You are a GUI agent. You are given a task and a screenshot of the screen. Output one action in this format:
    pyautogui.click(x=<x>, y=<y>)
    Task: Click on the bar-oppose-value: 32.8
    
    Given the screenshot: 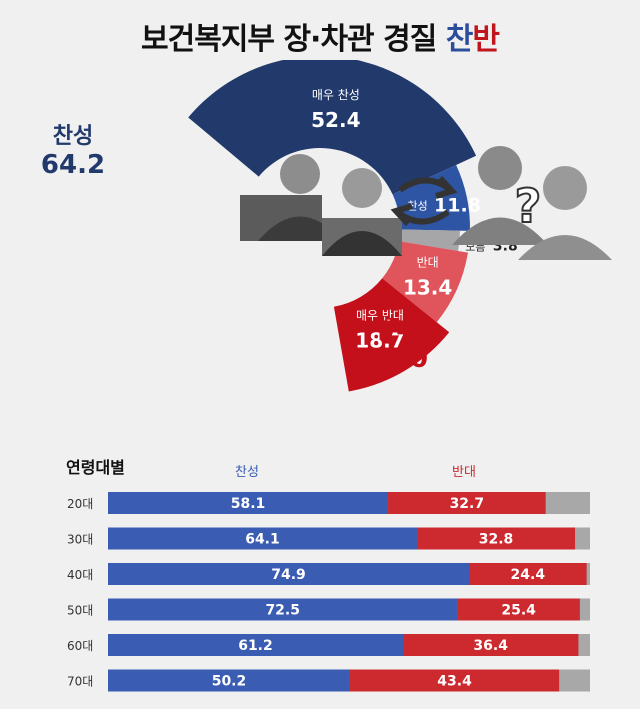 What is the action you would take?
    pyautogui.click(x=496, y=540)
    